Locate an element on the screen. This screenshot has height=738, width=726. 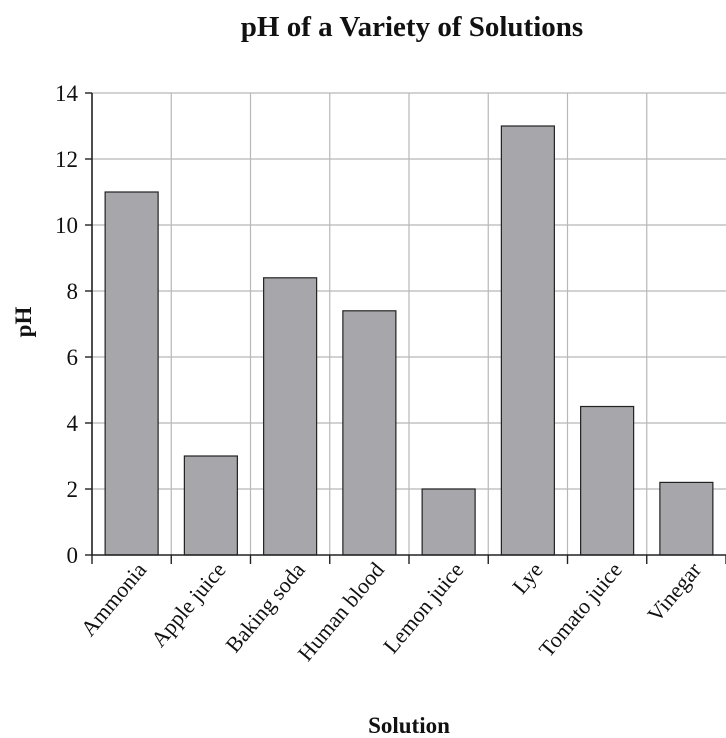
bar-apple-juice is located at coordinates (210, 505).